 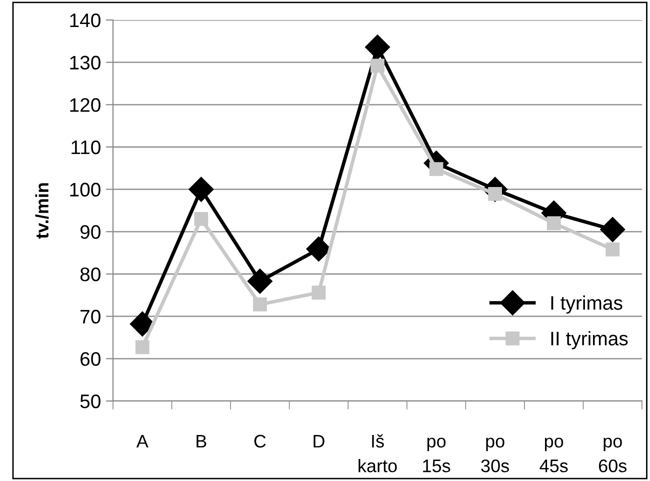 What do you see at coordinates (85, 189) in the screenshot?
I see `y-tick-label: 100` at bounding box center [85, 189].